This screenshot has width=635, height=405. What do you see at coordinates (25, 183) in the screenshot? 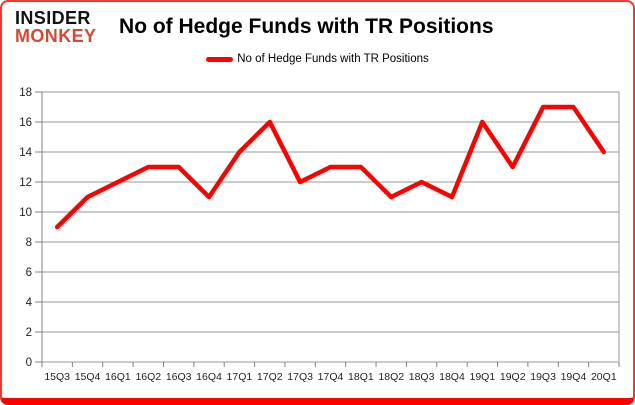
I see `y-tick-label: 12` at bounding box center [25, 183].